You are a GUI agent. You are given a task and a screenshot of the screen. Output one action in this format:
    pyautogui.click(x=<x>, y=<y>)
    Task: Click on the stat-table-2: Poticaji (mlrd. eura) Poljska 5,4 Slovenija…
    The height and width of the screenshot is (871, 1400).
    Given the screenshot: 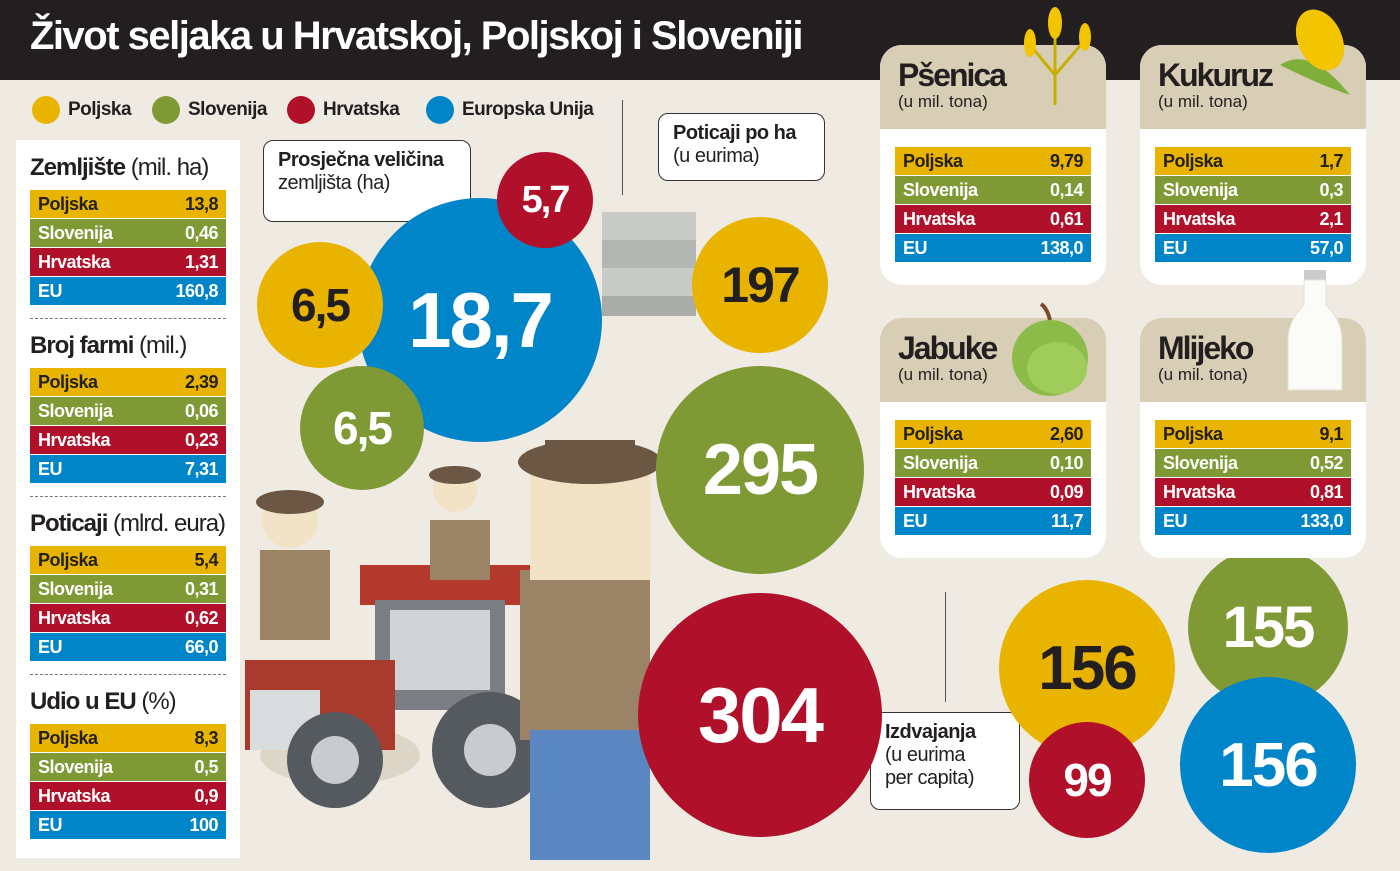 What is the action you would take?
    pyautogui.click(x=128, y=583)
    